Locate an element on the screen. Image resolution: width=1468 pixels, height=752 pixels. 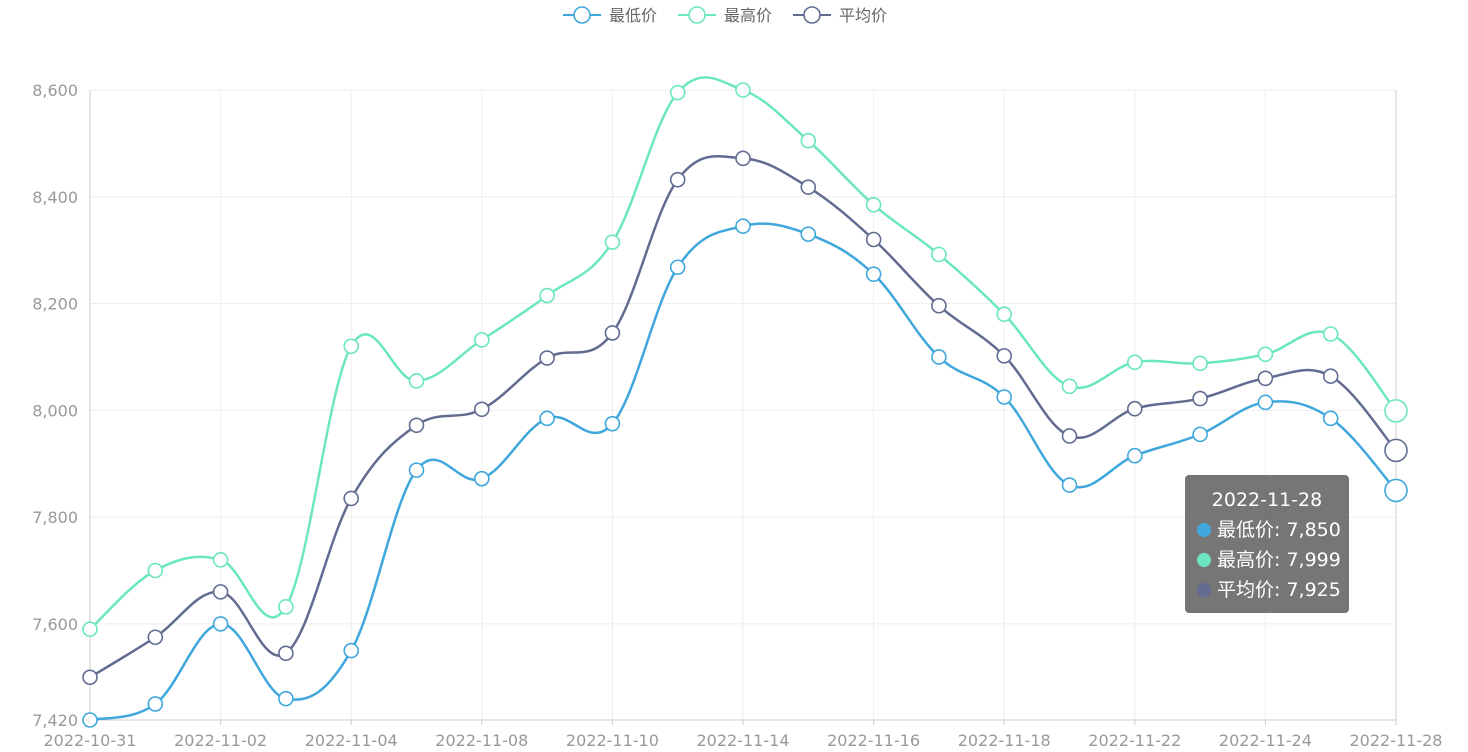
tooltip-dot-avg is located at coordinates (1204, 590).